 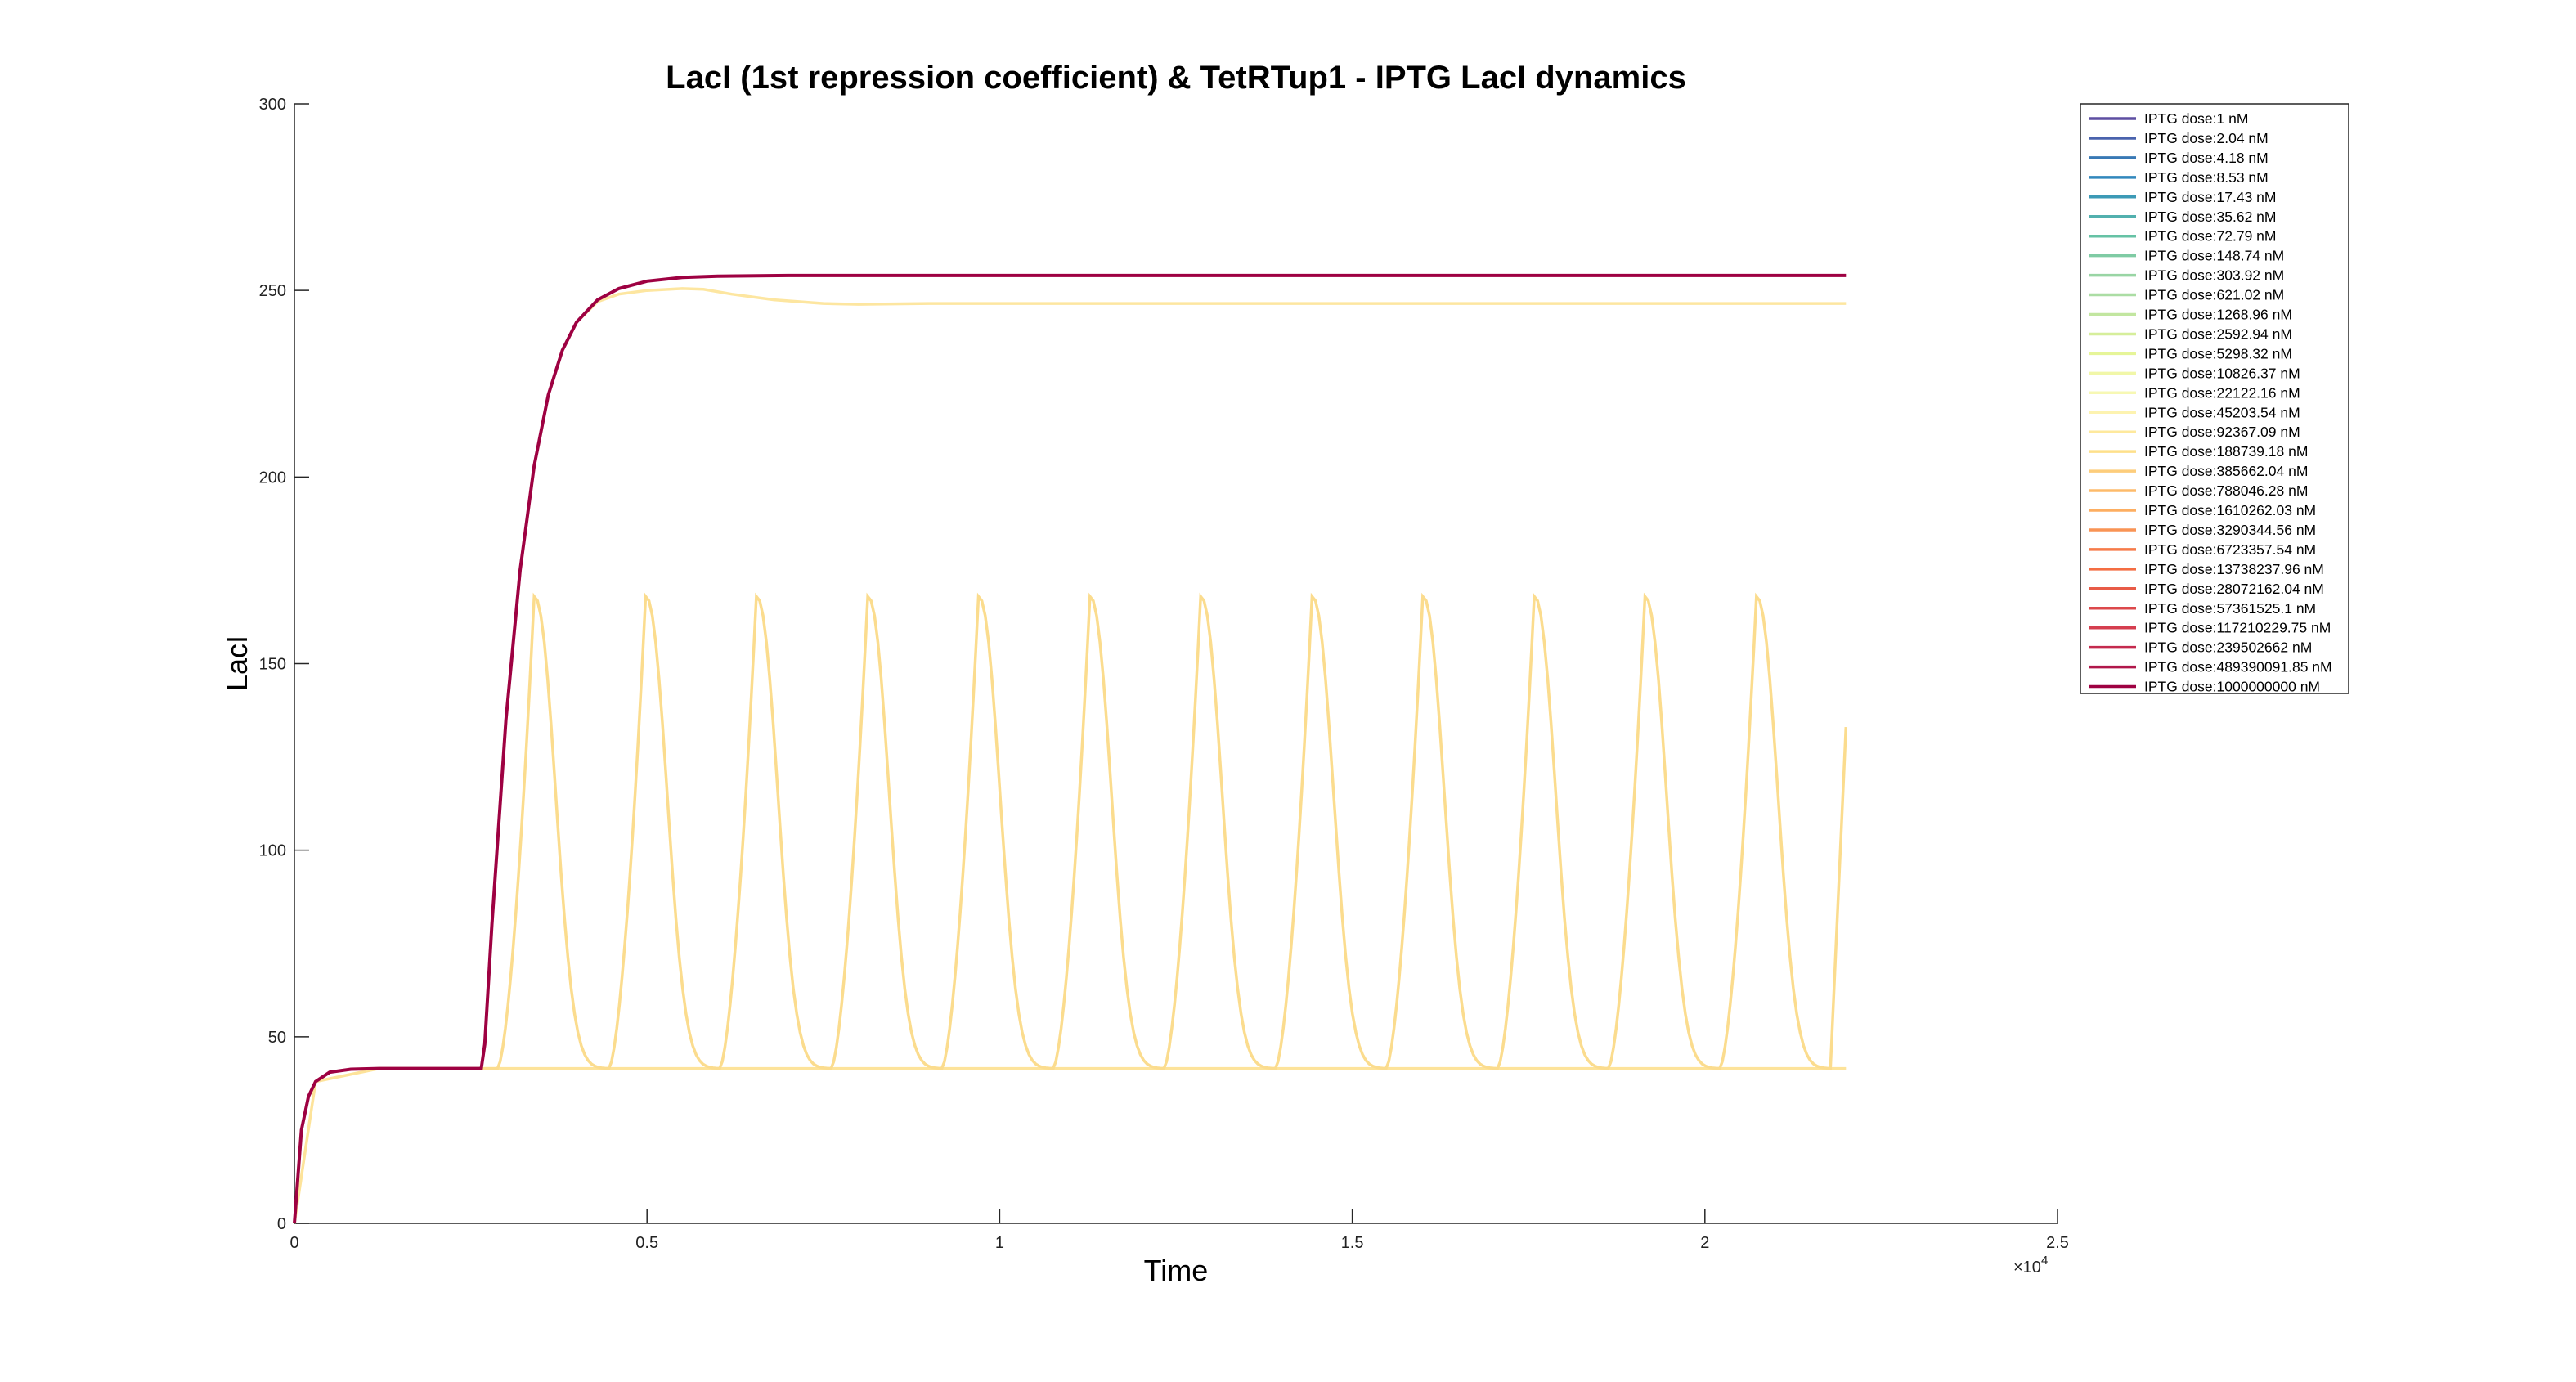 I want to click on legend-item: IPTG dose:10826.37 nM, so click(x=2194, y=373).